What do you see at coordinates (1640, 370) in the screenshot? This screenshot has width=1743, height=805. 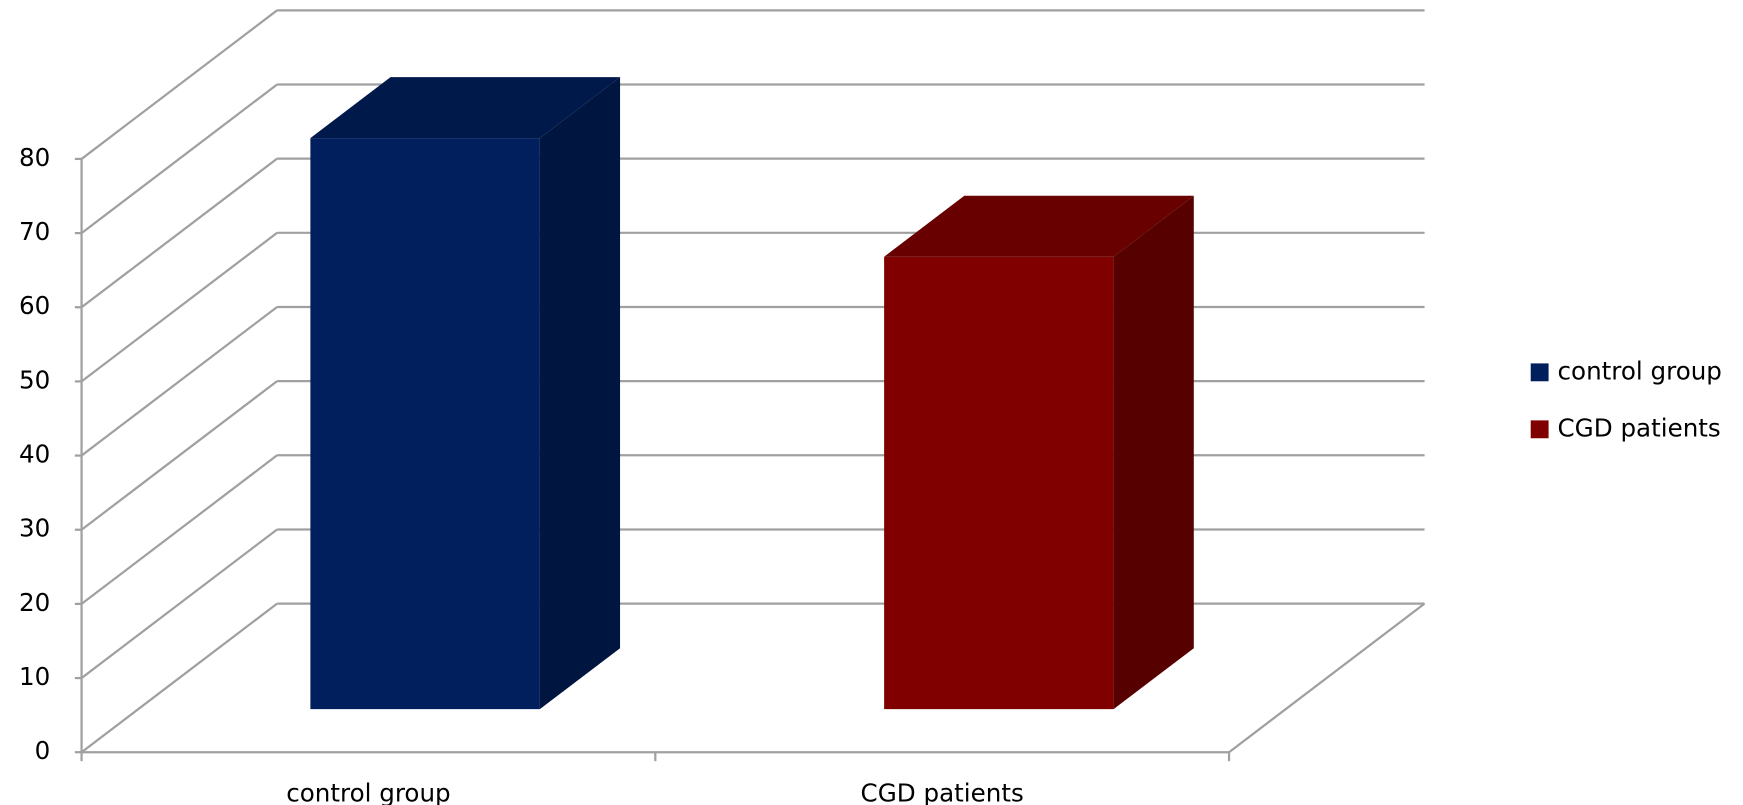 I see `legend-label: control group` at bounding box center [1640, 370].